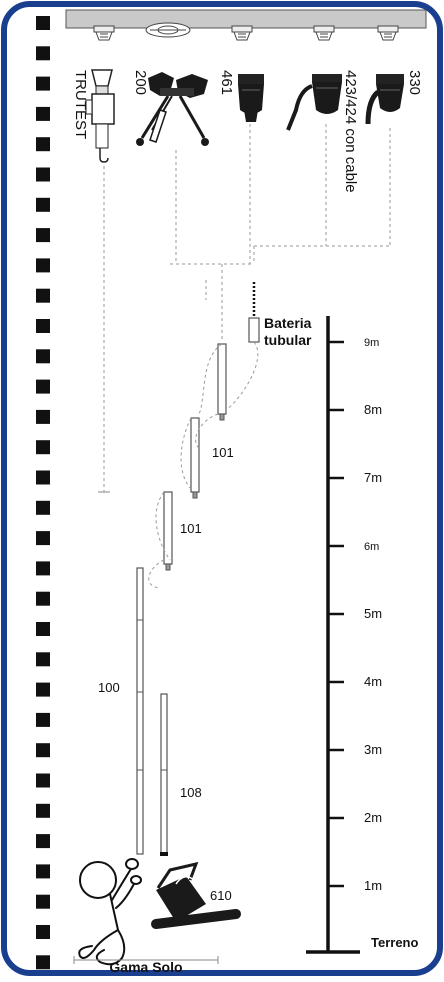 Image resolution: width=444 pixels, height=982 pixels. I want to click on scale-ground-label: Terreno, so click(394, 942).